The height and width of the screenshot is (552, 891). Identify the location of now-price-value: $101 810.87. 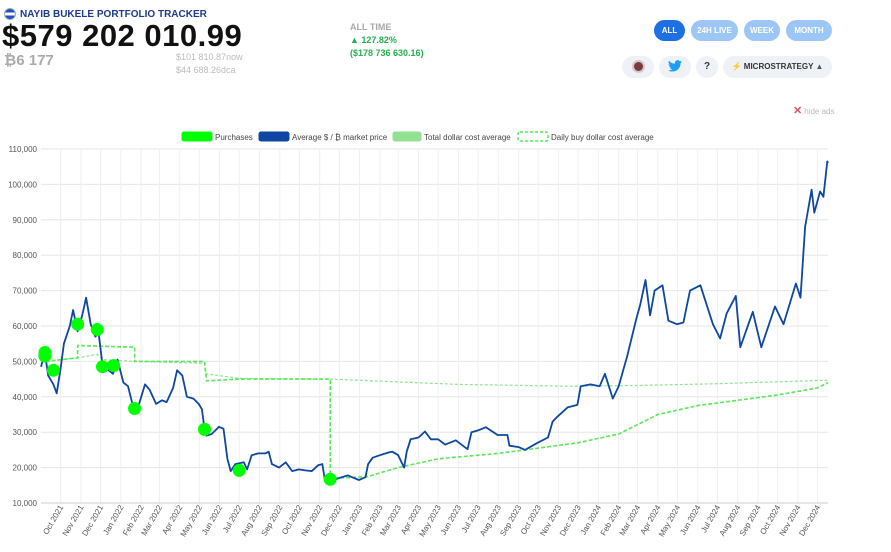
(201, 57).